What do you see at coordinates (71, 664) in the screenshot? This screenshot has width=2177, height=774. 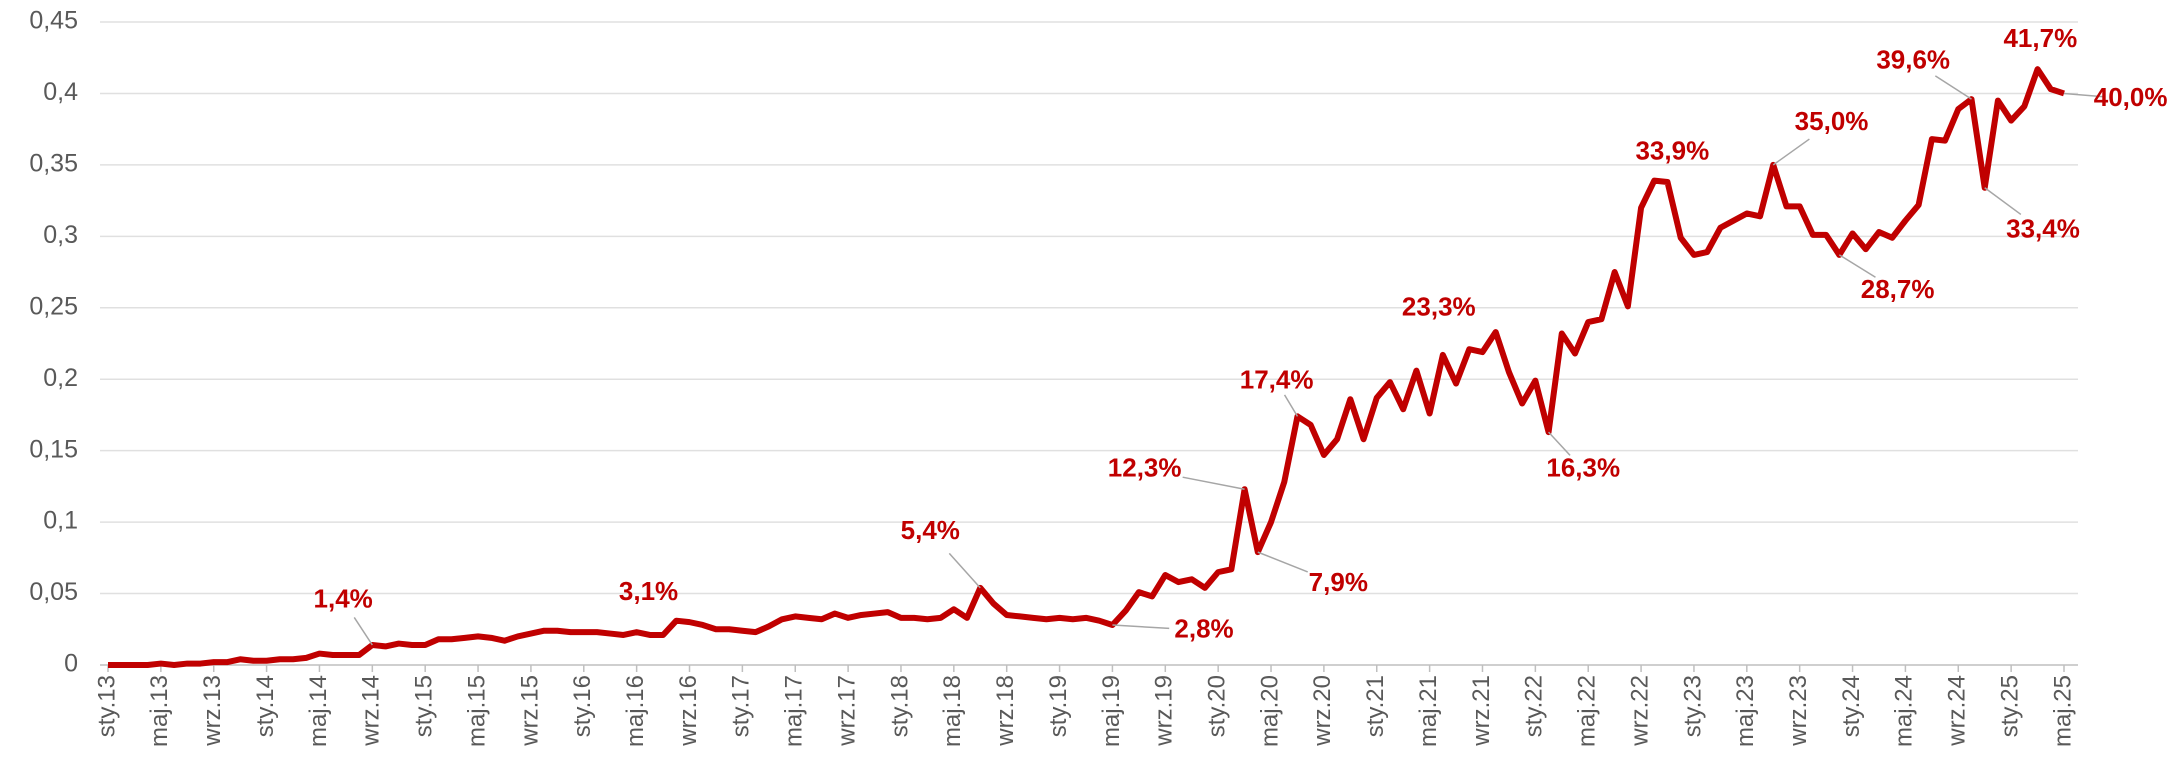 I see `y-tick-label: 0` at bounding box center [71, 664].